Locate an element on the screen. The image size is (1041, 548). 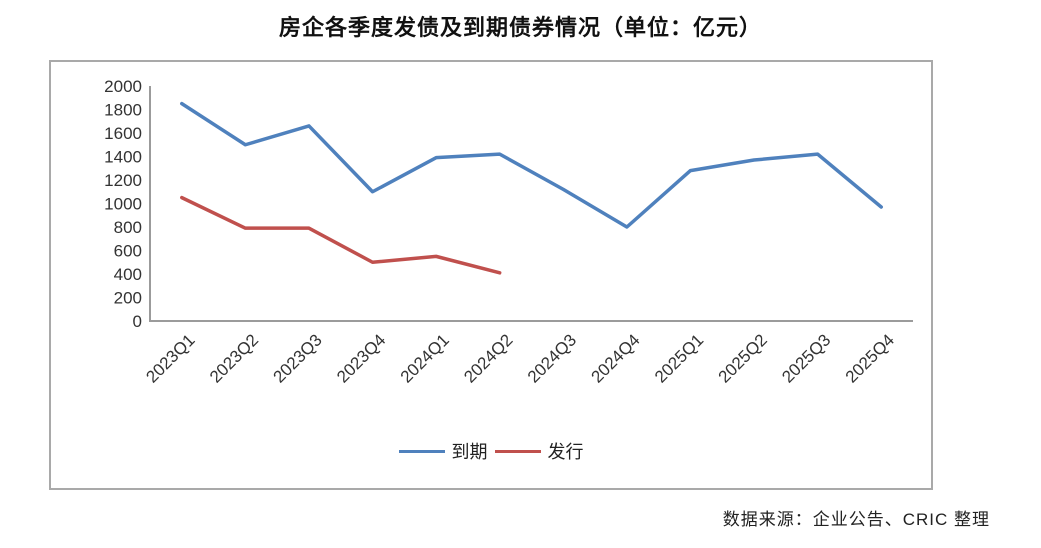
y-axis-tick-label: 1200 is located at coordinates (123, 180).